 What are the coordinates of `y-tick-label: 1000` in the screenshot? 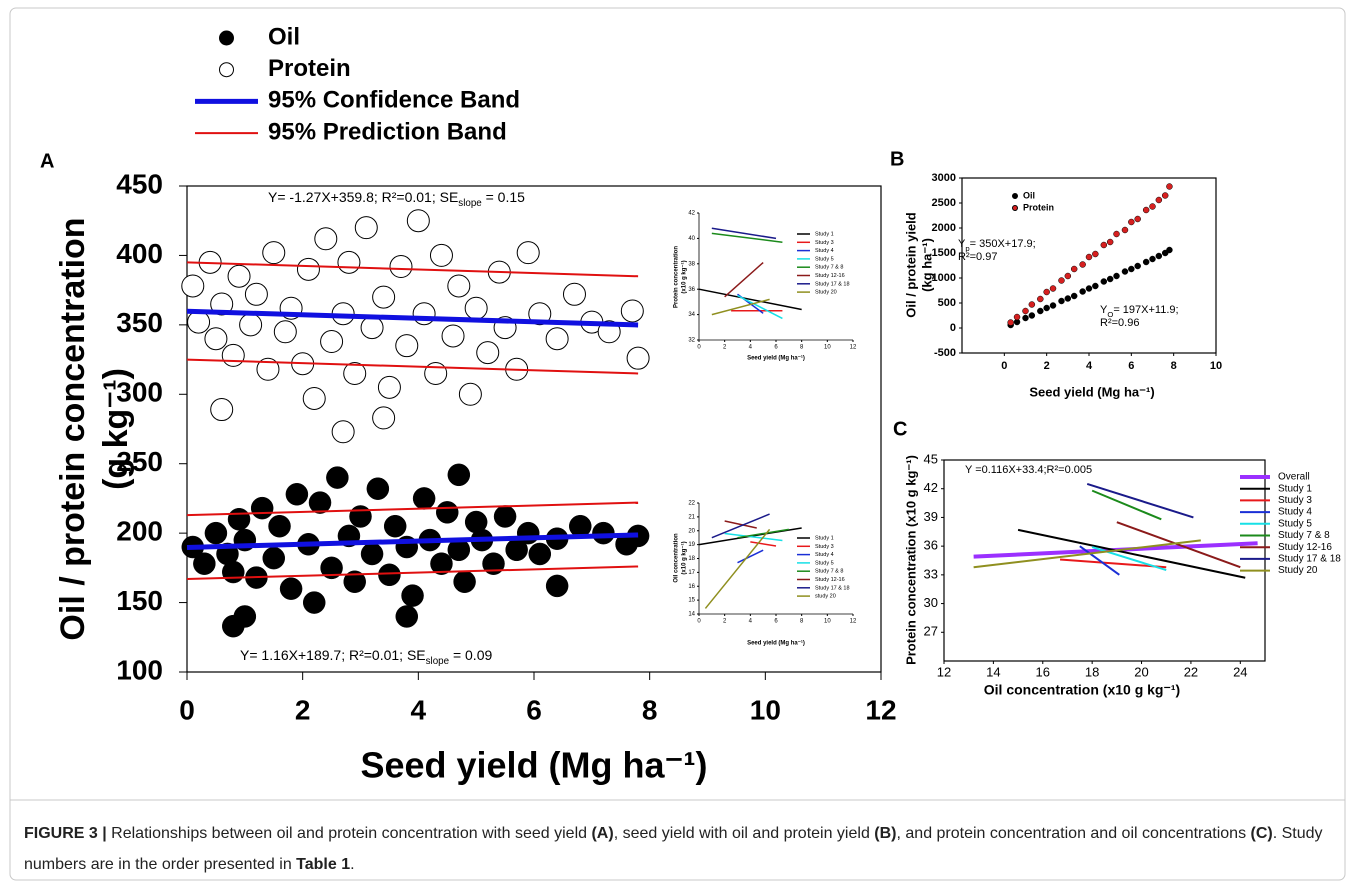 It's located at (944, 278).